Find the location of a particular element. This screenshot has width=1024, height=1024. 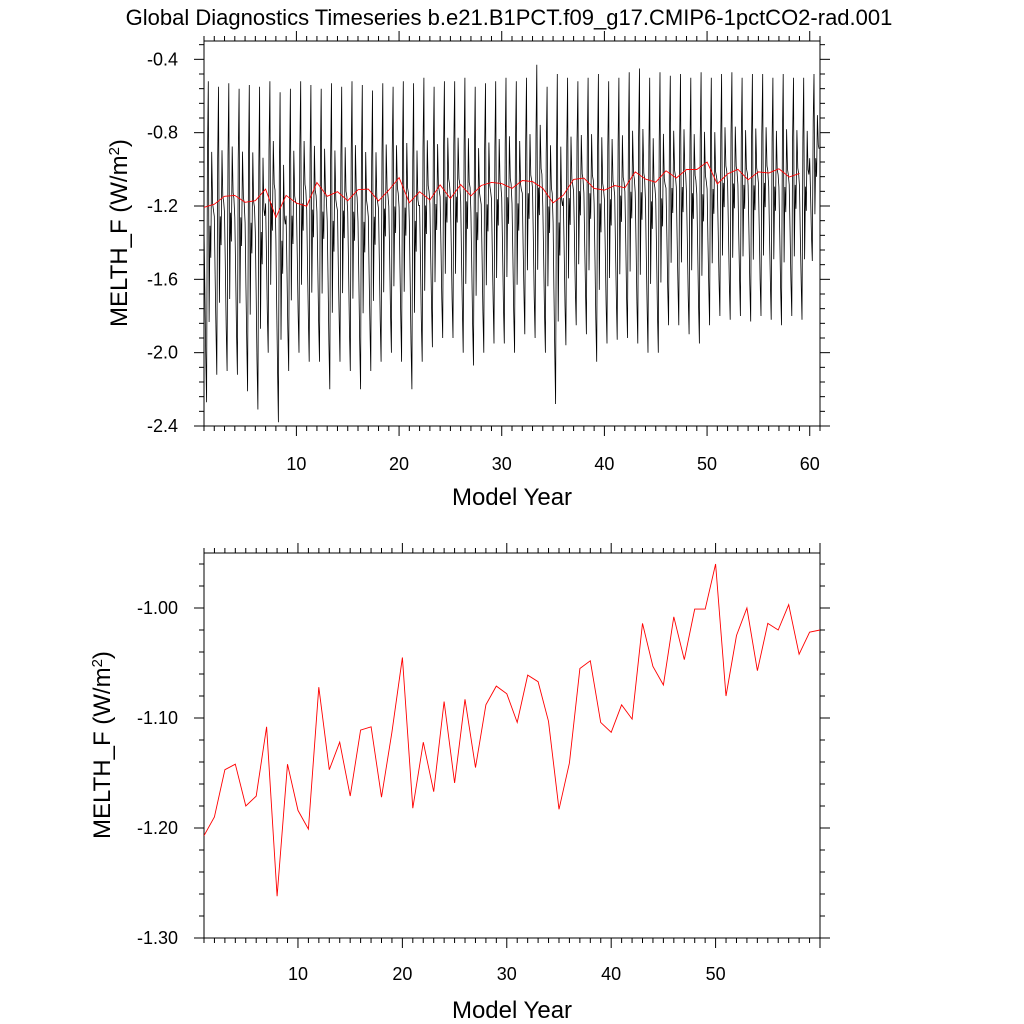

y-tick-label: -1.20 is located at coordinates (157, 828).